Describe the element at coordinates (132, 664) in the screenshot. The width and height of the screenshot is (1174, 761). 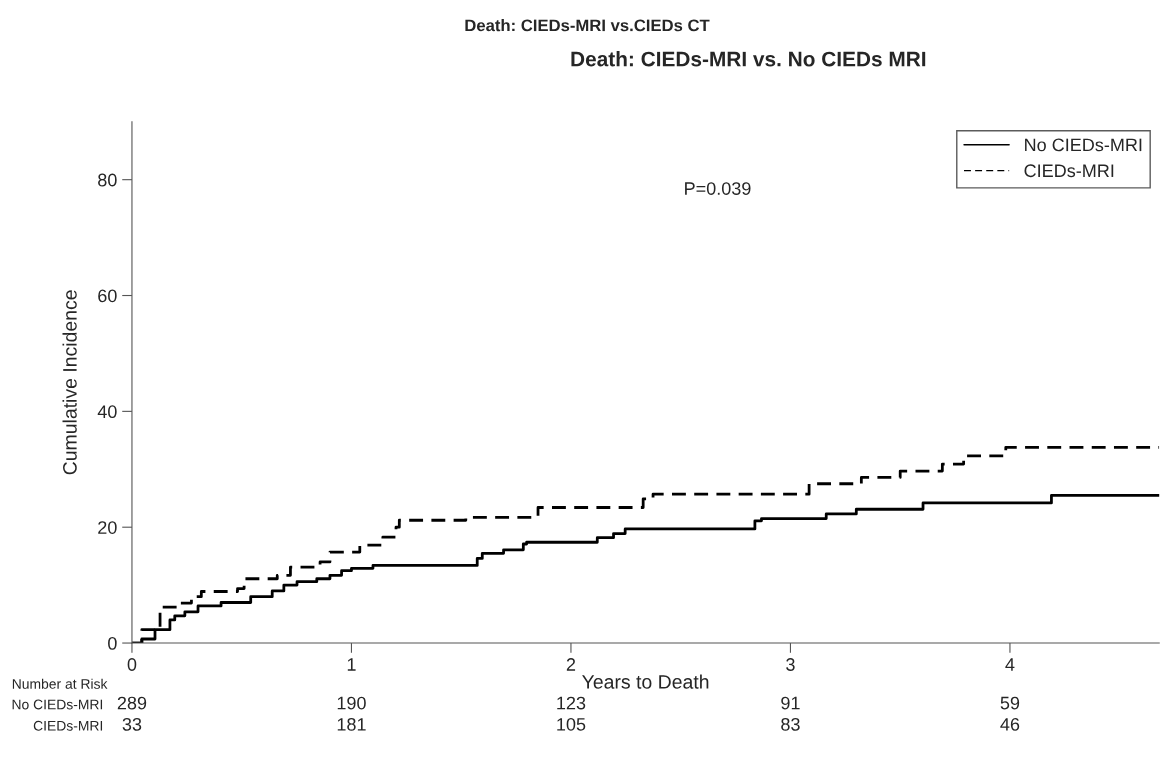
I see `x-tick-label: 0` at that location.